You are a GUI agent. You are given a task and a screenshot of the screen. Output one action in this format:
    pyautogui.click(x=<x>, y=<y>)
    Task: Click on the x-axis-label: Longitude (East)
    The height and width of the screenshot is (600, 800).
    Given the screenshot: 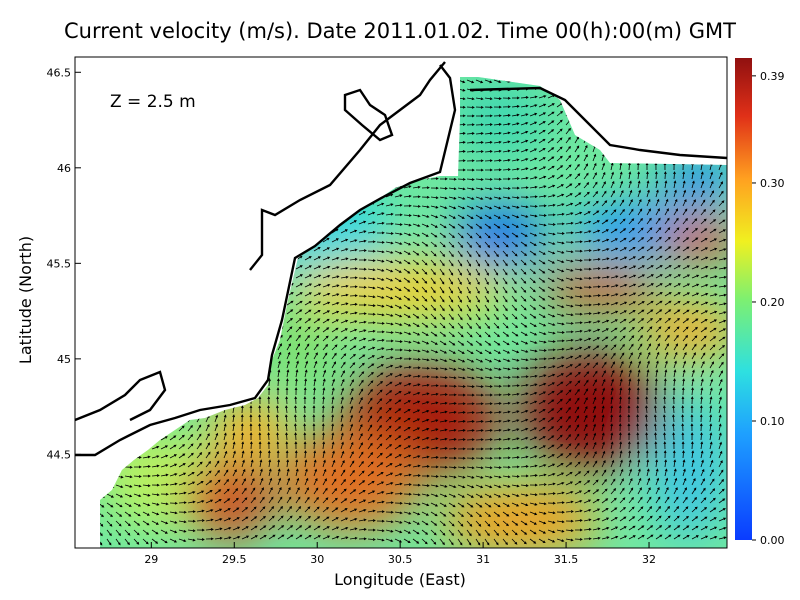 What is the action you would take?
    pyautogui.click(x=400, y=579)
    